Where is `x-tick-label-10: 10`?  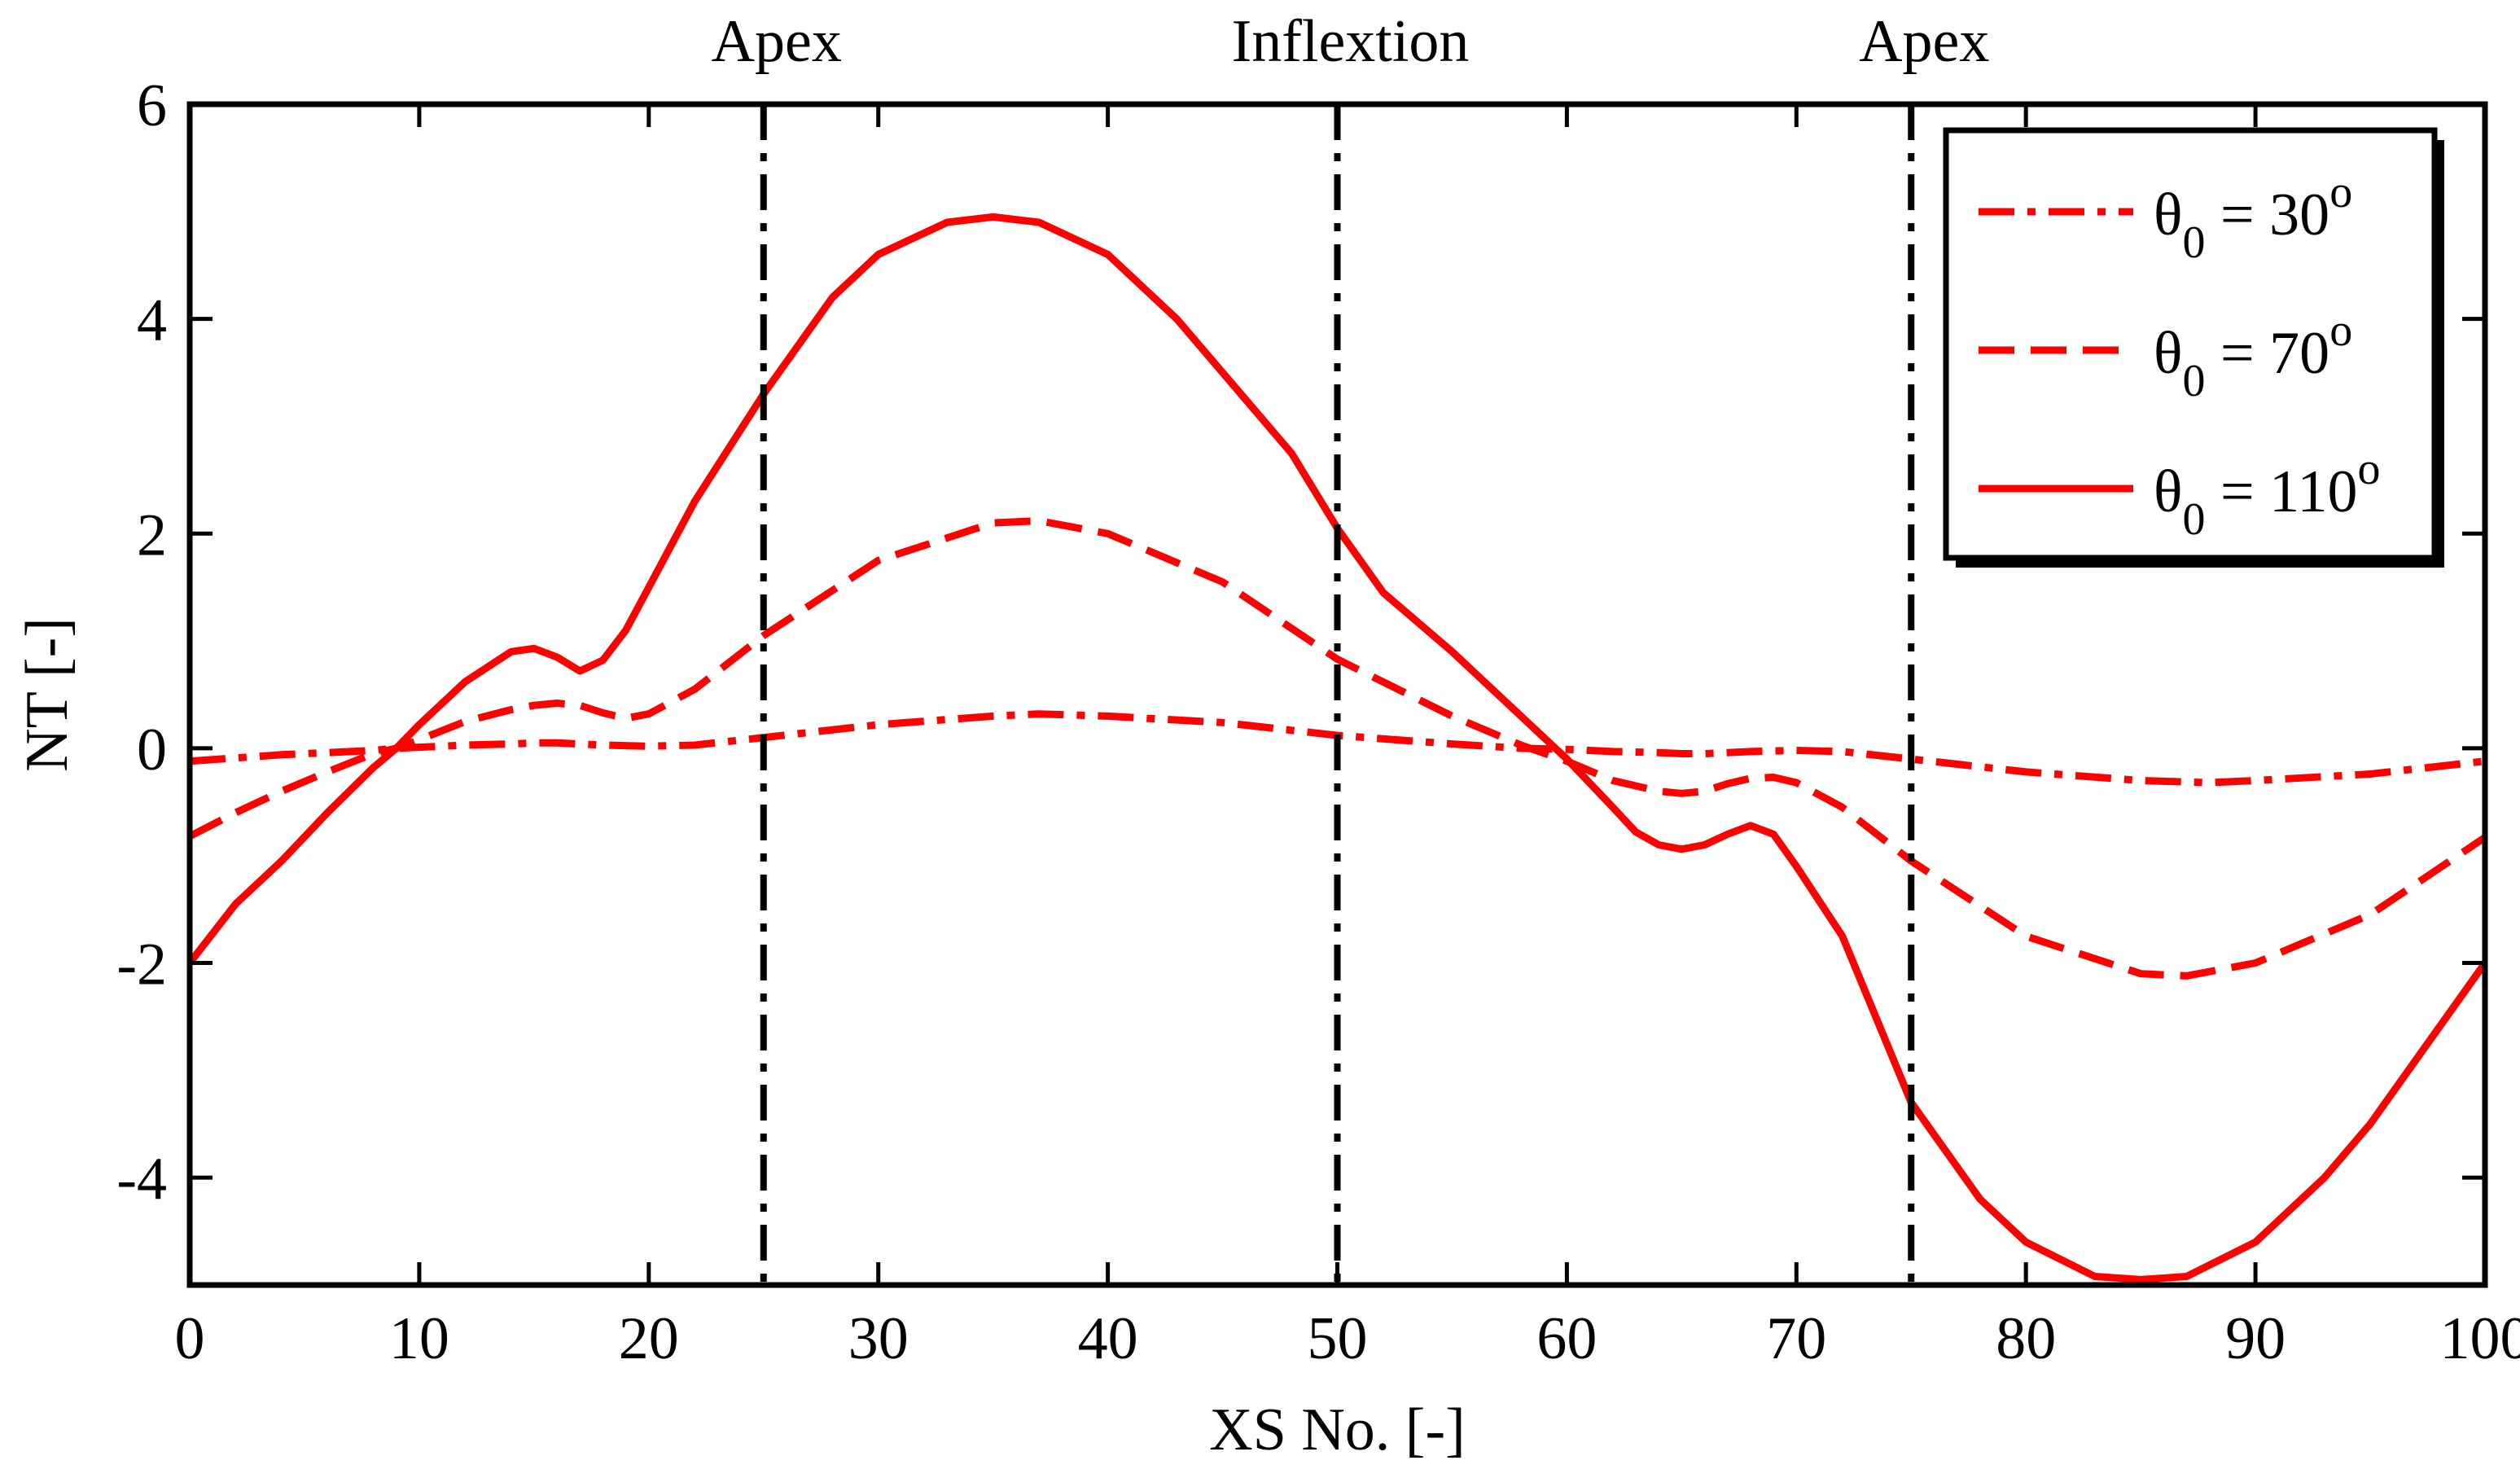
x-tick-label-10: 10 is located at coordinates (419, 1338).